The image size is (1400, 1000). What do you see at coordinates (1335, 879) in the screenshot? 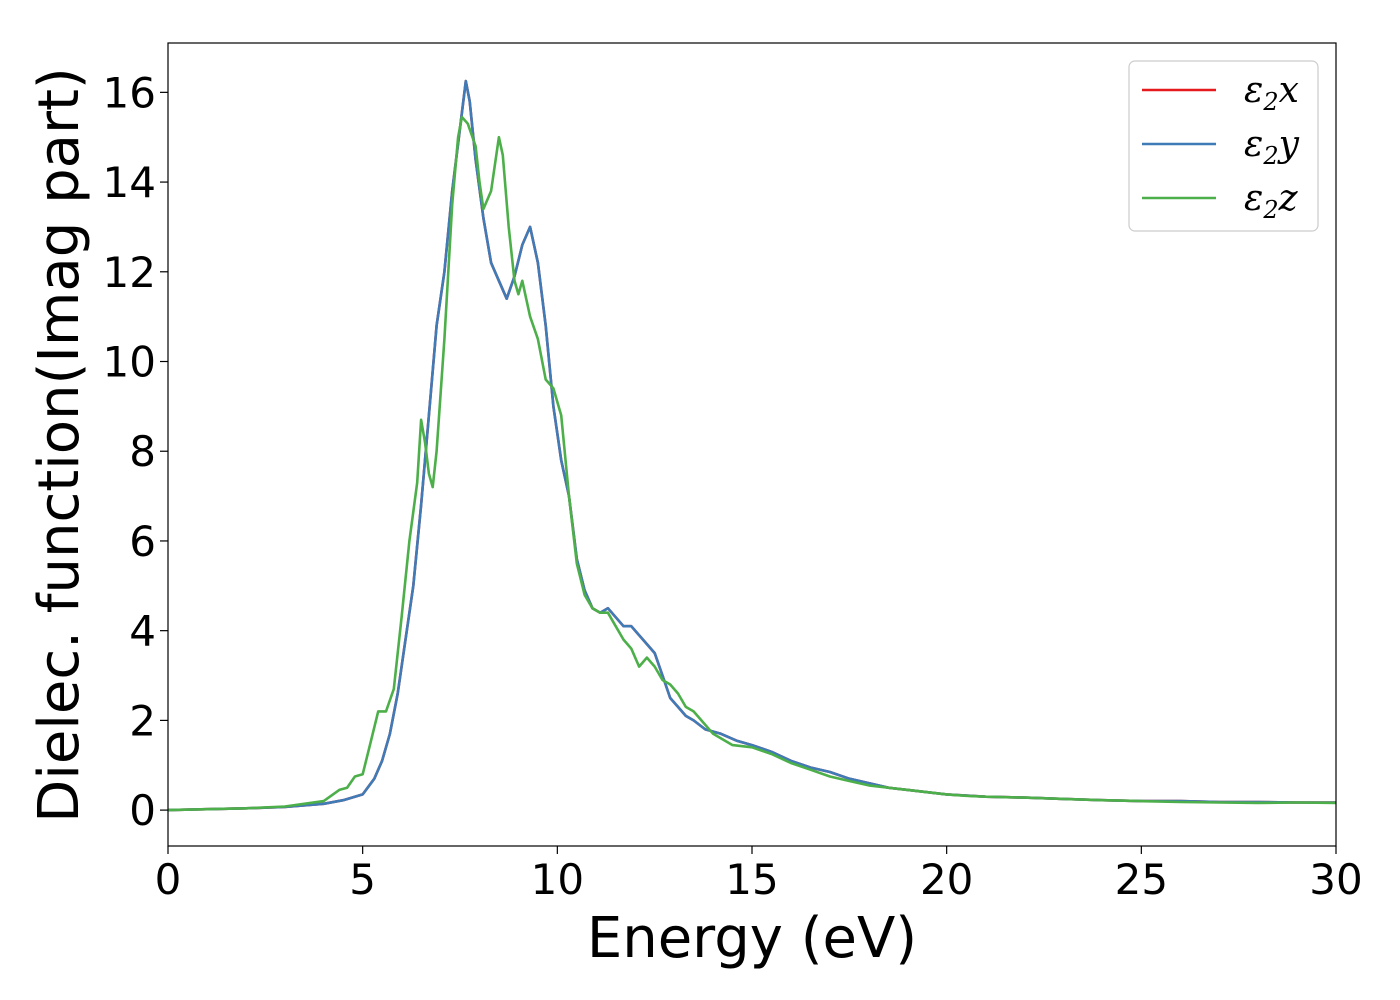
I see `x-tick-label: 30` at bounding box center [1335, 879].